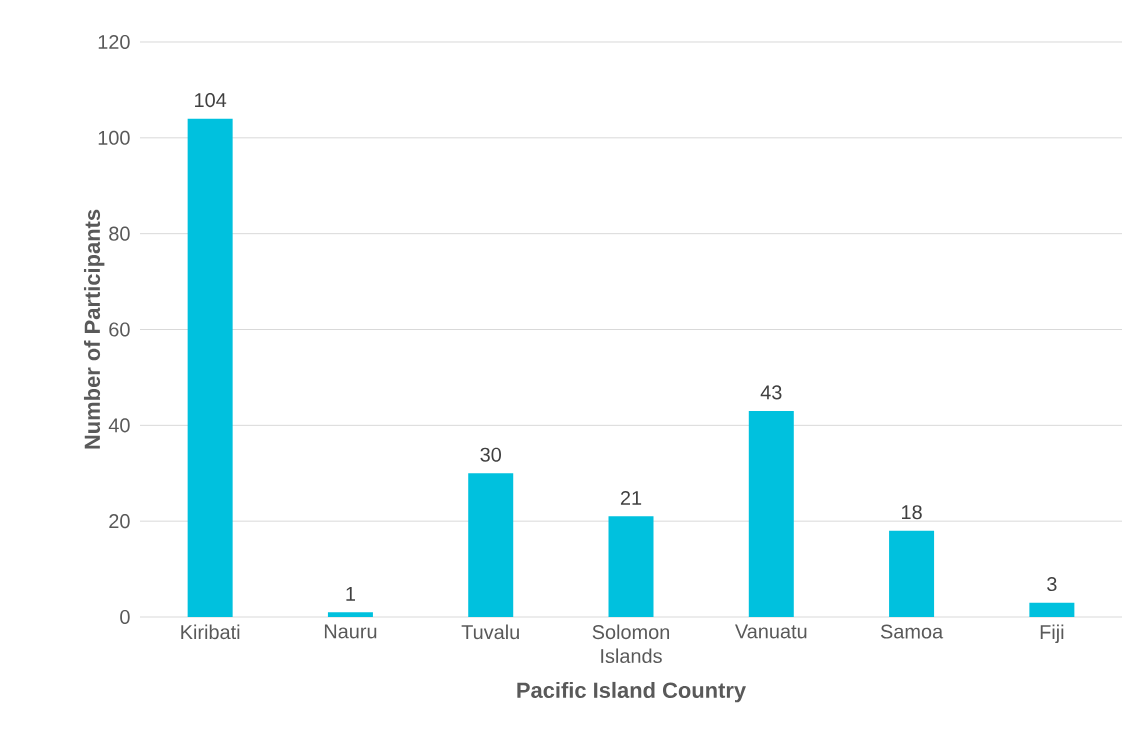 This screenshot has height=752, width=1143. I want to click on x-tick-label: Samoa, so click(912, 631).